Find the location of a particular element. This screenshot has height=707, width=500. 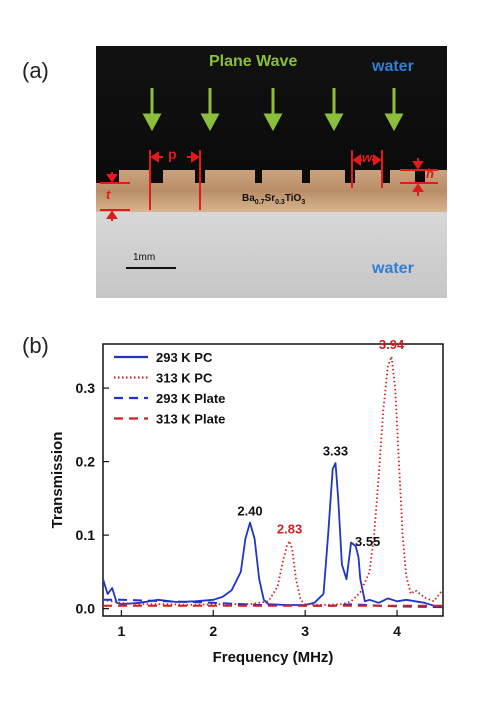

material-label: Ba0.7Sr0.3TiO3 is located at coordinates (273, 199).